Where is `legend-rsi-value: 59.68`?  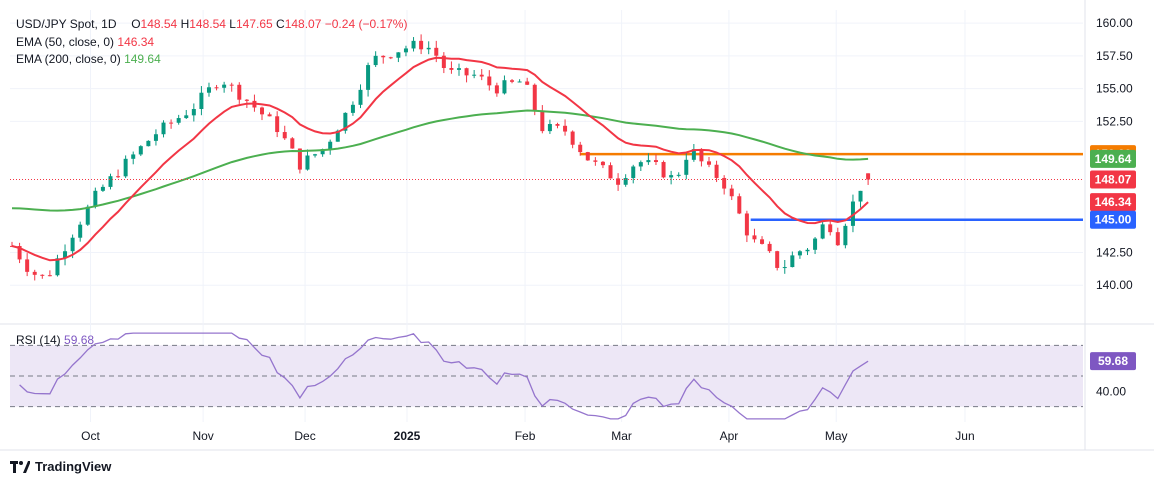
legend-rsi-value: 59.68 is located at coordinates (79, 340).